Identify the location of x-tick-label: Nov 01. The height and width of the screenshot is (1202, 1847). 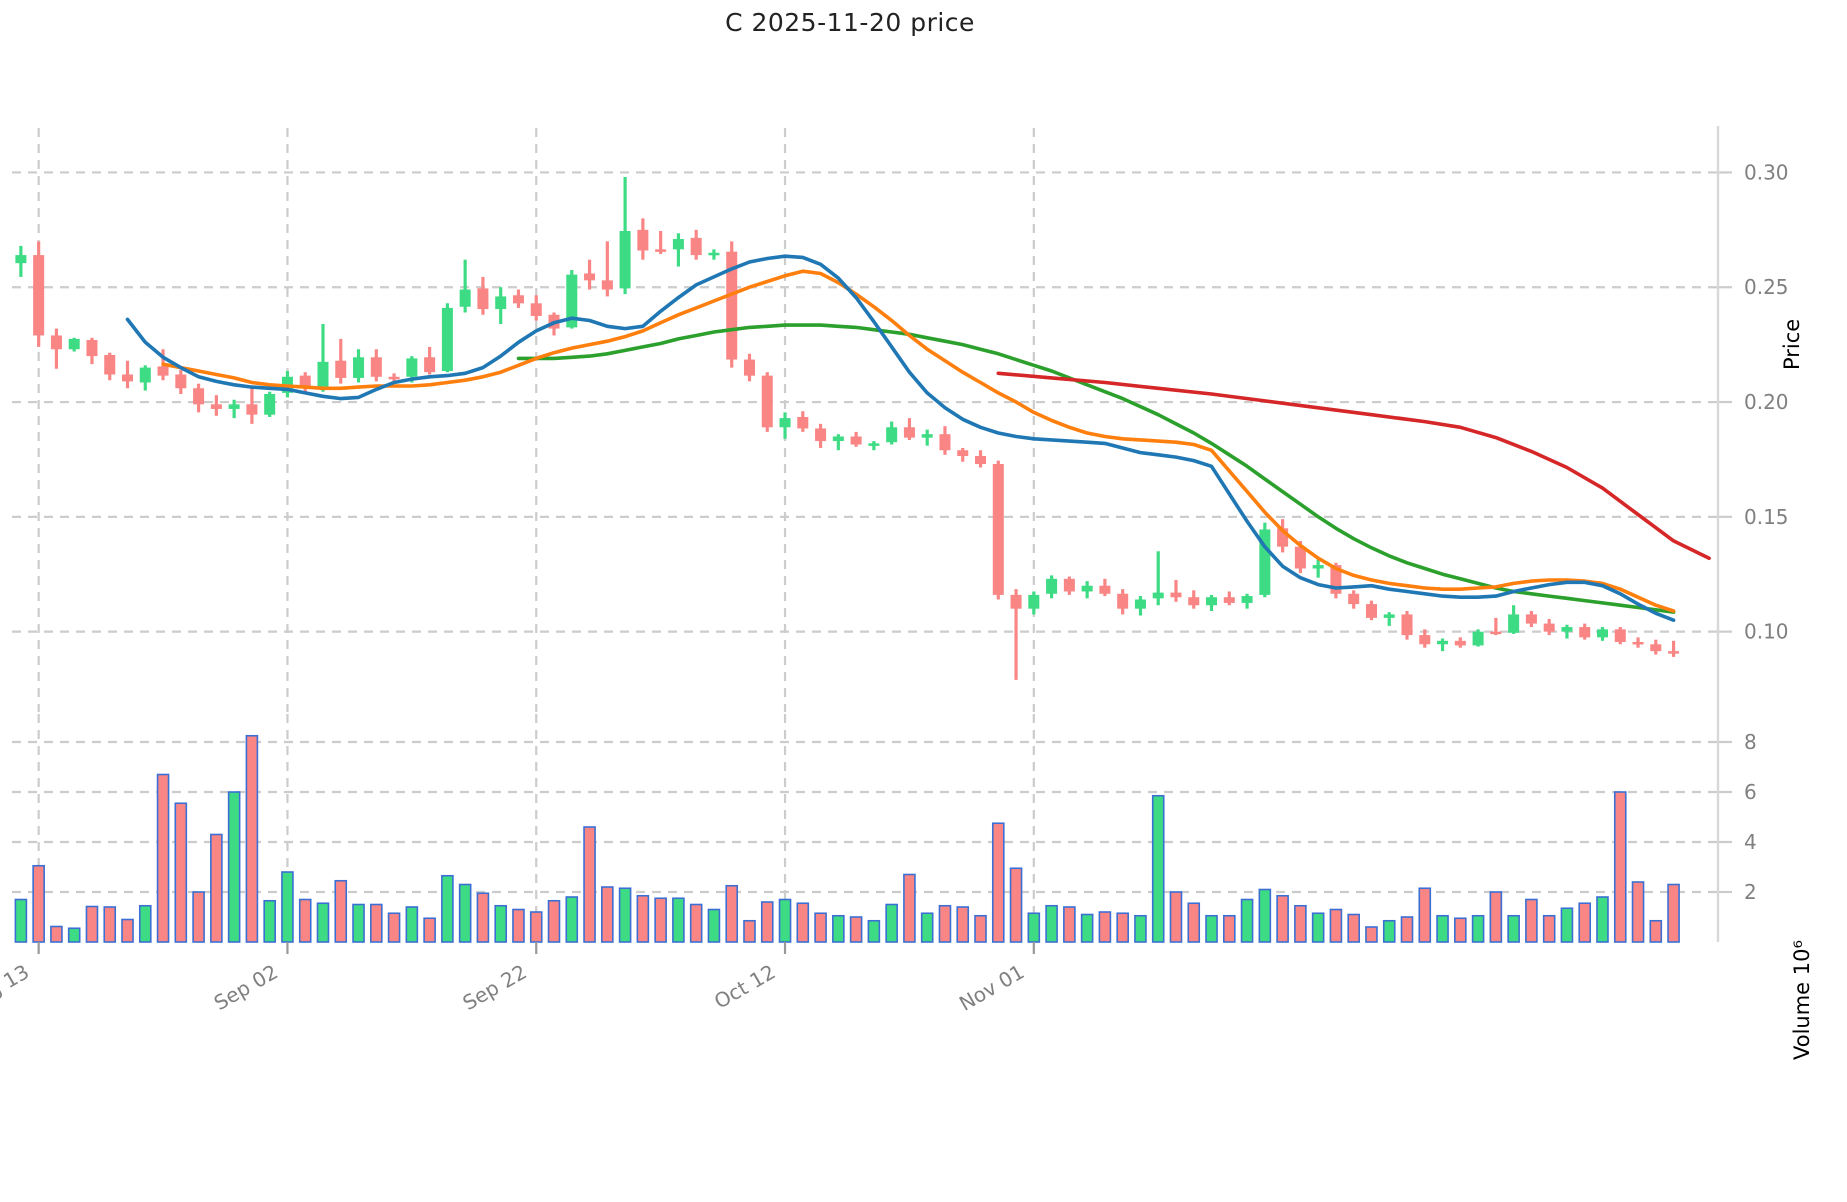
(991, 988).